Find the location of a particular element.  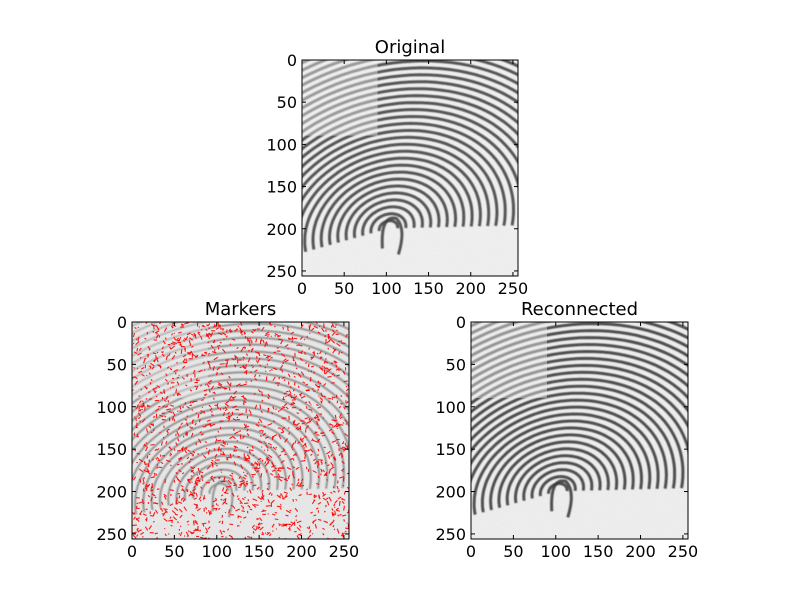

image-markers is located at coordinates (240, 430).